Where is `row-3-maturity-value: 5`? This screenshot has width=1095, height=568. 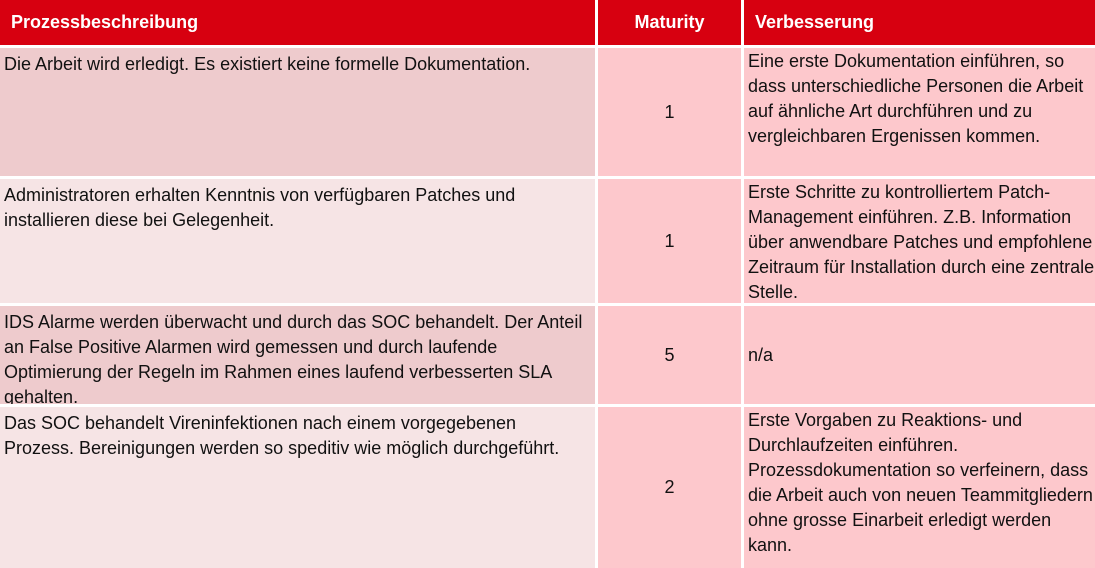
row-3-maturity-value: 5 is located at coordinates (669, 354).